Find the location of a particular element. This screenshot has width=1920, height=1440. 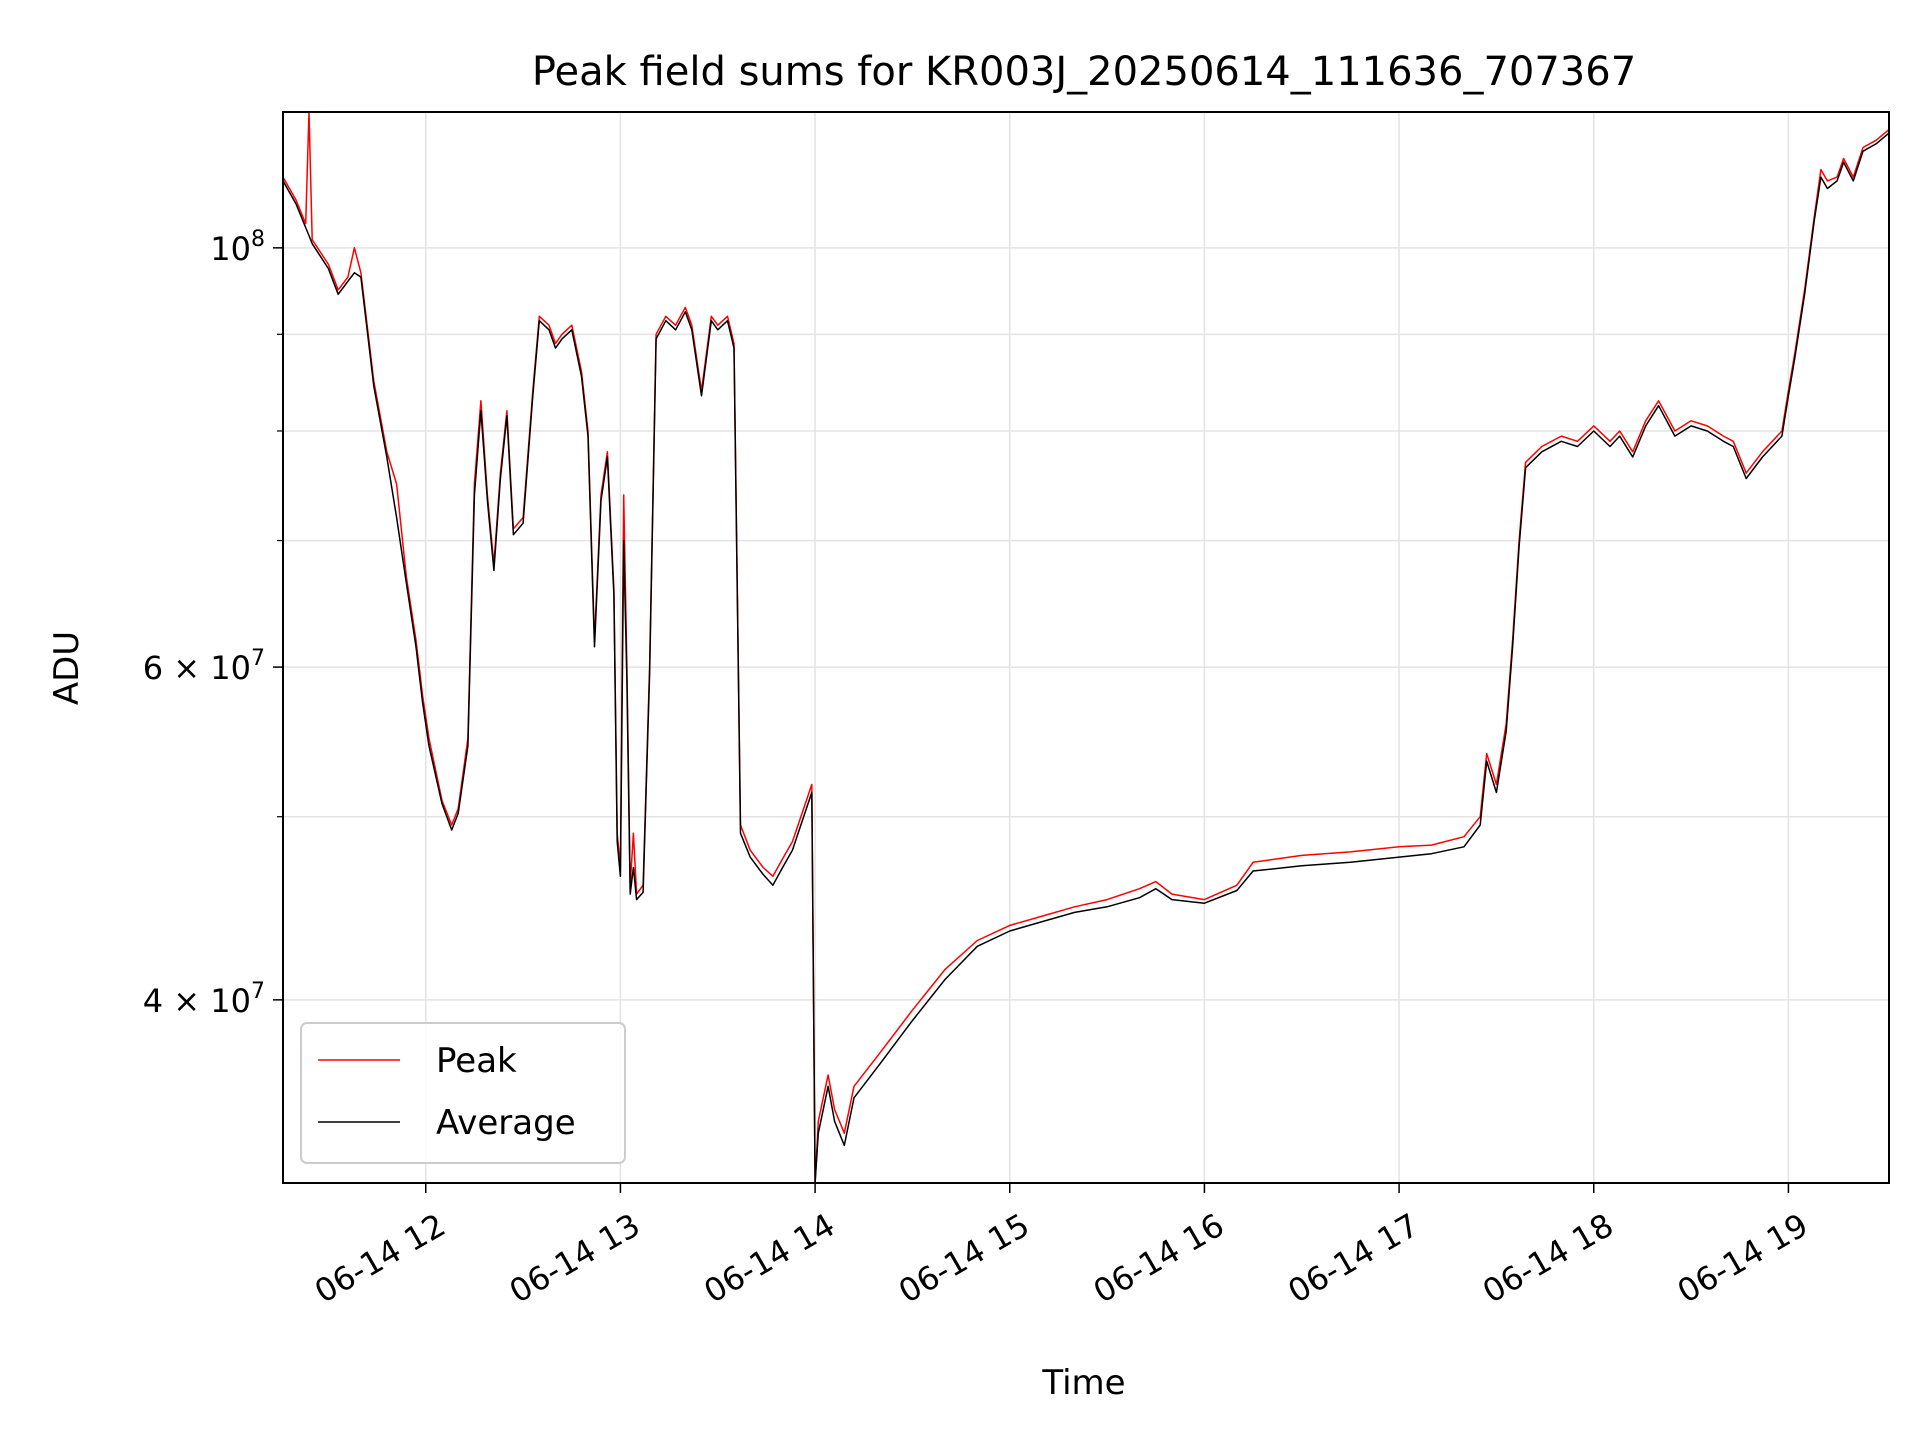

x-axis-label: Time is located at coordinates (1083, 1383).